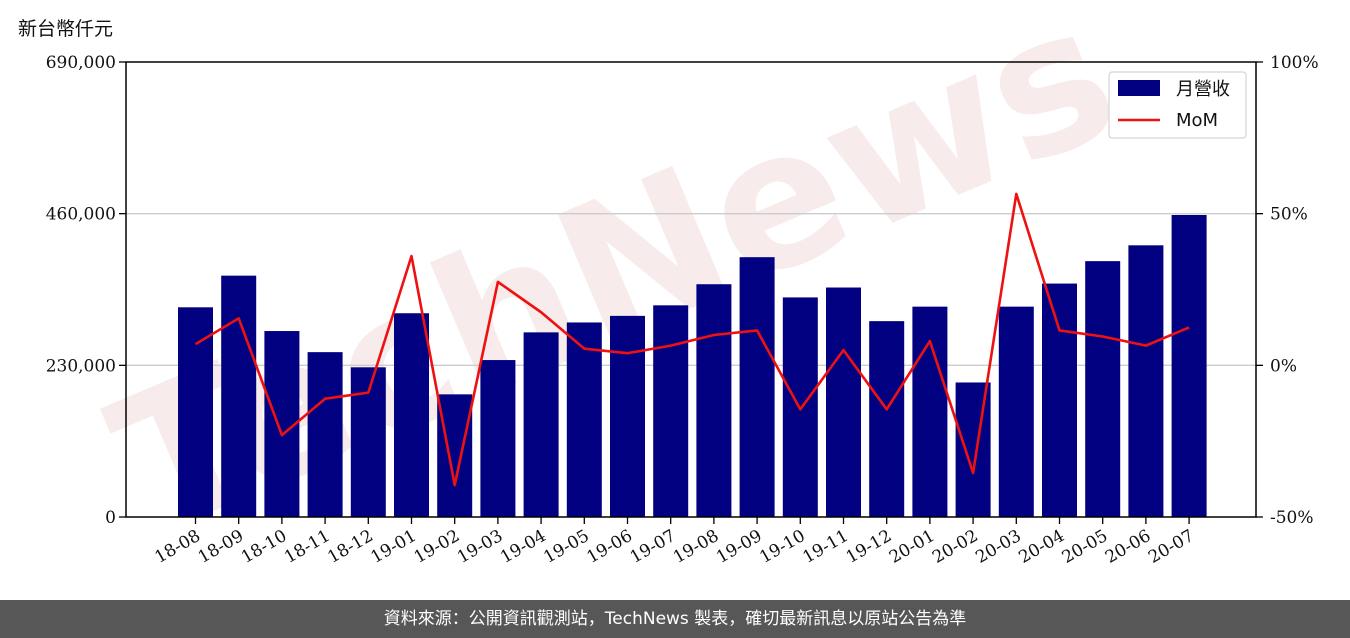 Image resolution: width=1350 pixels, height=638 pixels. What do you see at coordinates (1139, 88) in the screenshot?
I see `legend-swatch-bar` at bounding box center [1139, 88].